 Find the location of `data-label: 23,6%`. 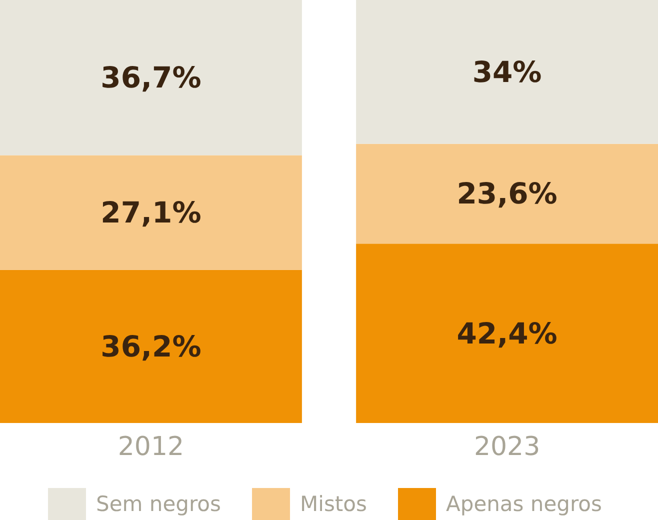

data-label: 23,6% is located at coordinates (507, 193).